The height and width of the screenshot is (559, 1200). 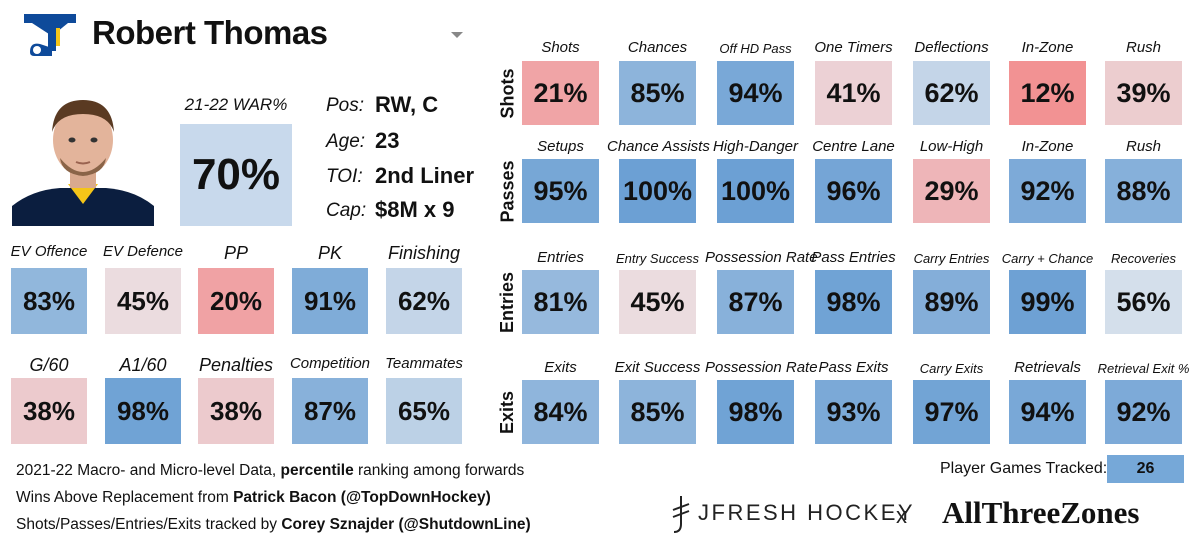 What do you see at coordinates (1143, 146) in the screenshot?
I see `micro-label-passes-rush: Rush` at bounding box center [1143, 146].